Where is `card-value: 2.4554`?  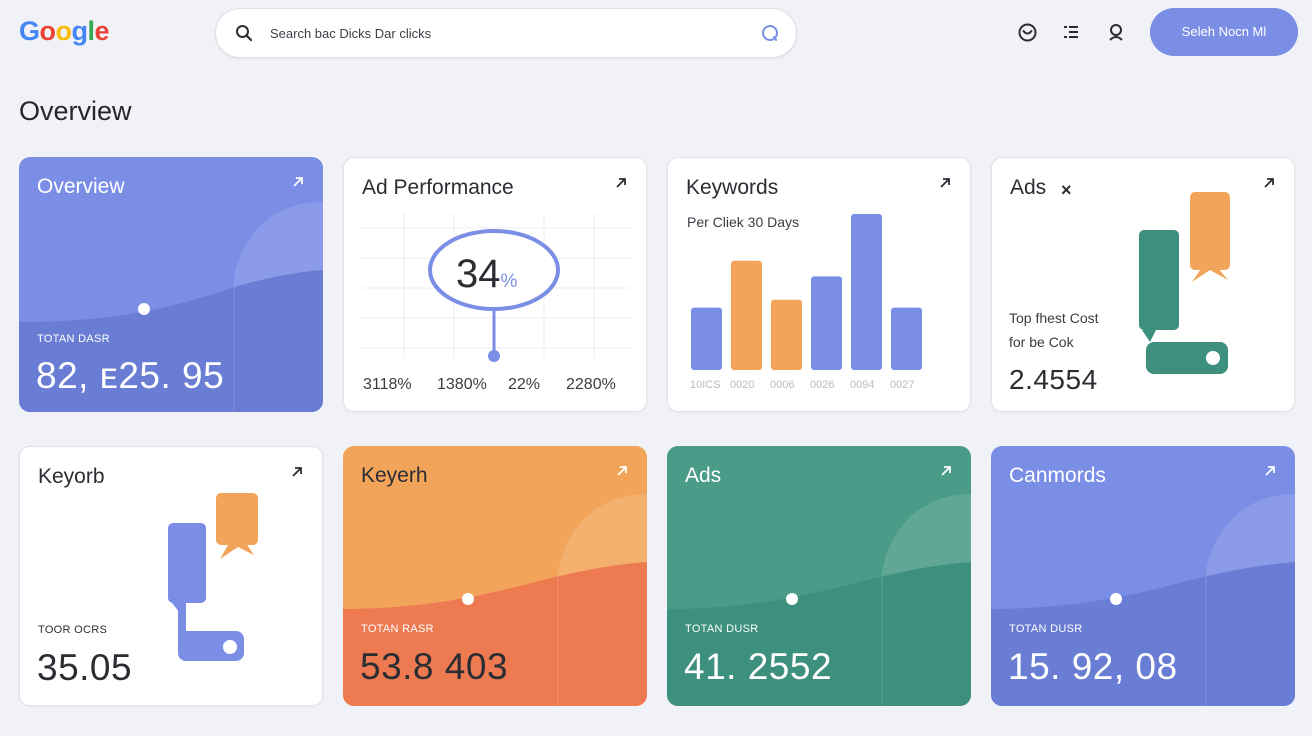 card-value: 2.4554 is located at coordinates (1053, 379).